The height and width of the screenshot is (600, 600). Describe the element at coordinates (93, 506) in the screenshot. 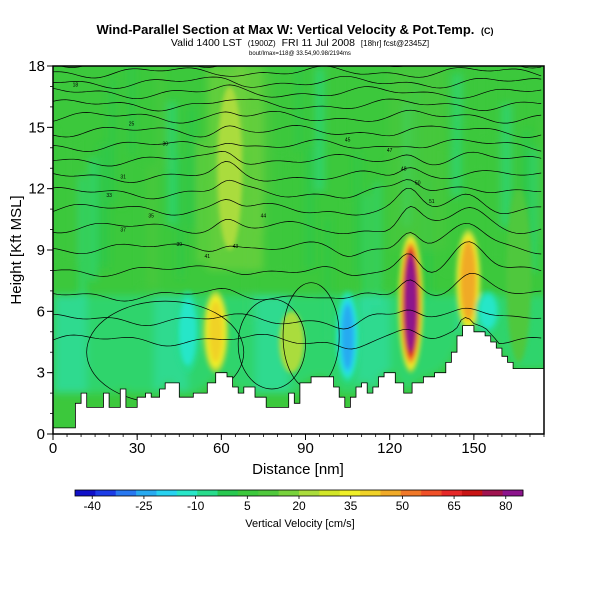

I see `colorbar-tick-label: -40` at that location.